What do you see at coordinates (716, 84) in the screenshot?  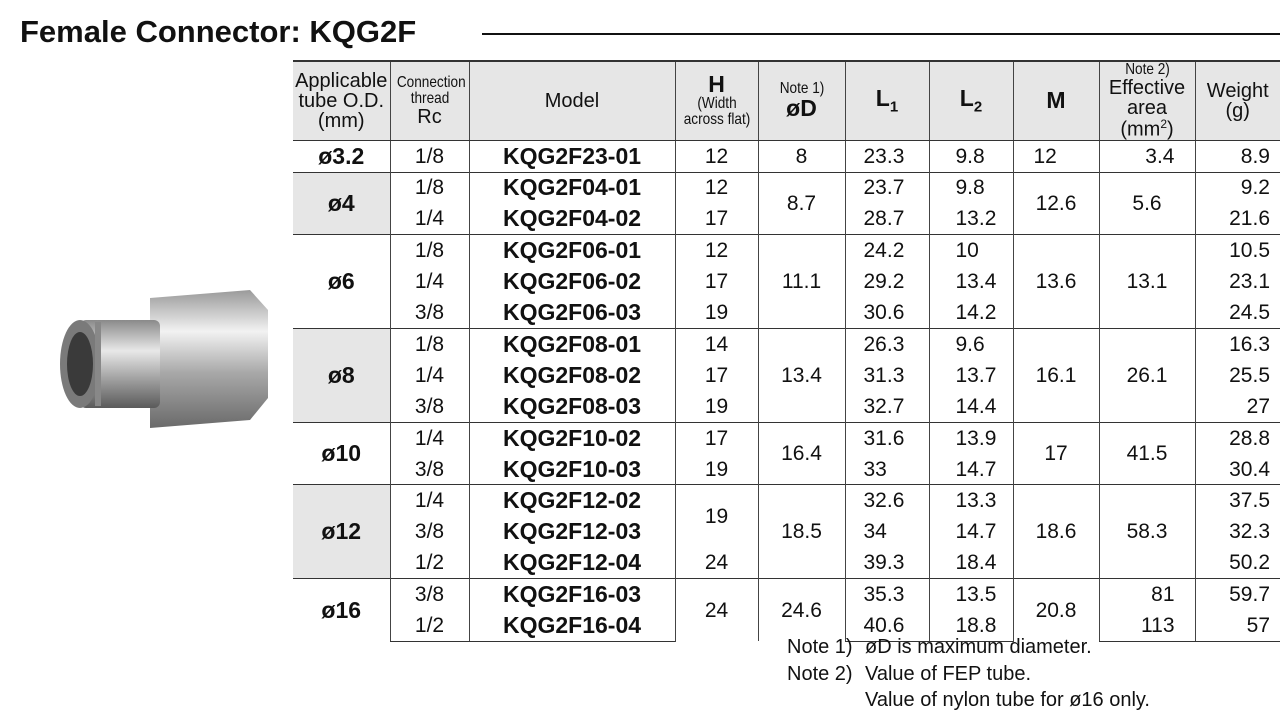 I see `header-line: H` at bounding box center [716, 84].